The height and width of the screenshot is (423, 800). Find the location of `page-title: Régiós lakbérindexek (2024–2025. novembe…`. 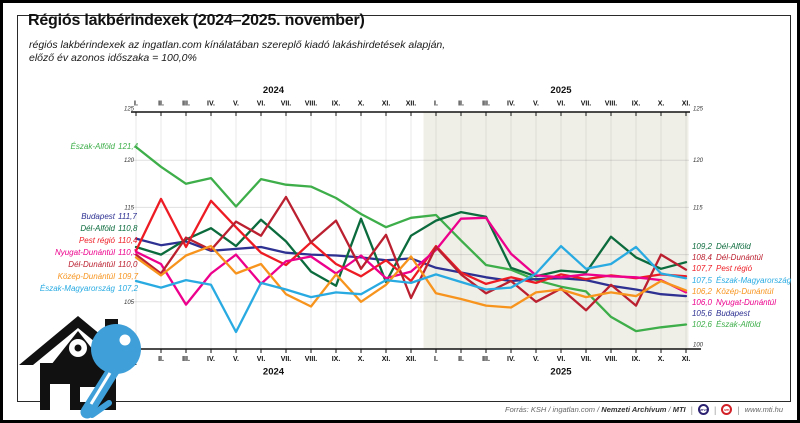

page-title: Régiós lakbérindexek (2024–2025. novembe… is located at coordinates (196, 20).